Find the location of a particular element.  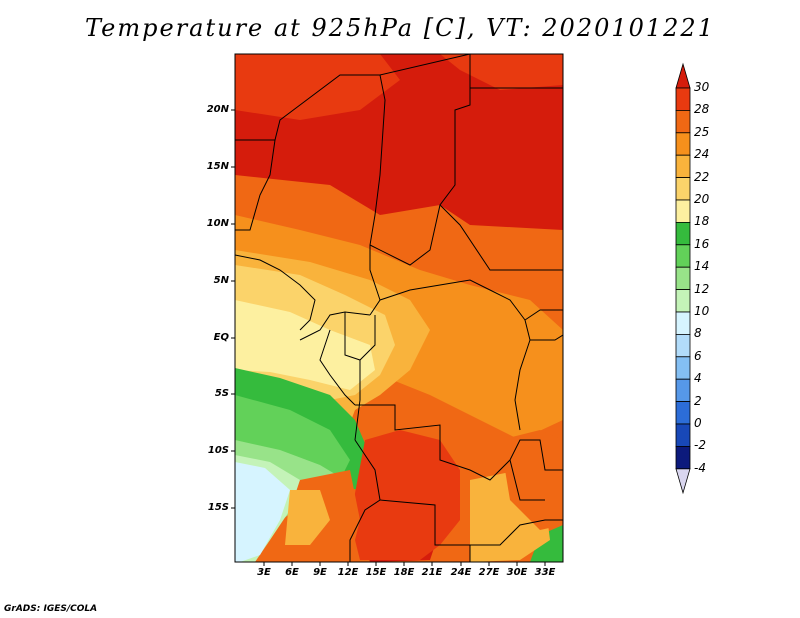

lon-label-21e: 21E is located at coordinates (432, 572).